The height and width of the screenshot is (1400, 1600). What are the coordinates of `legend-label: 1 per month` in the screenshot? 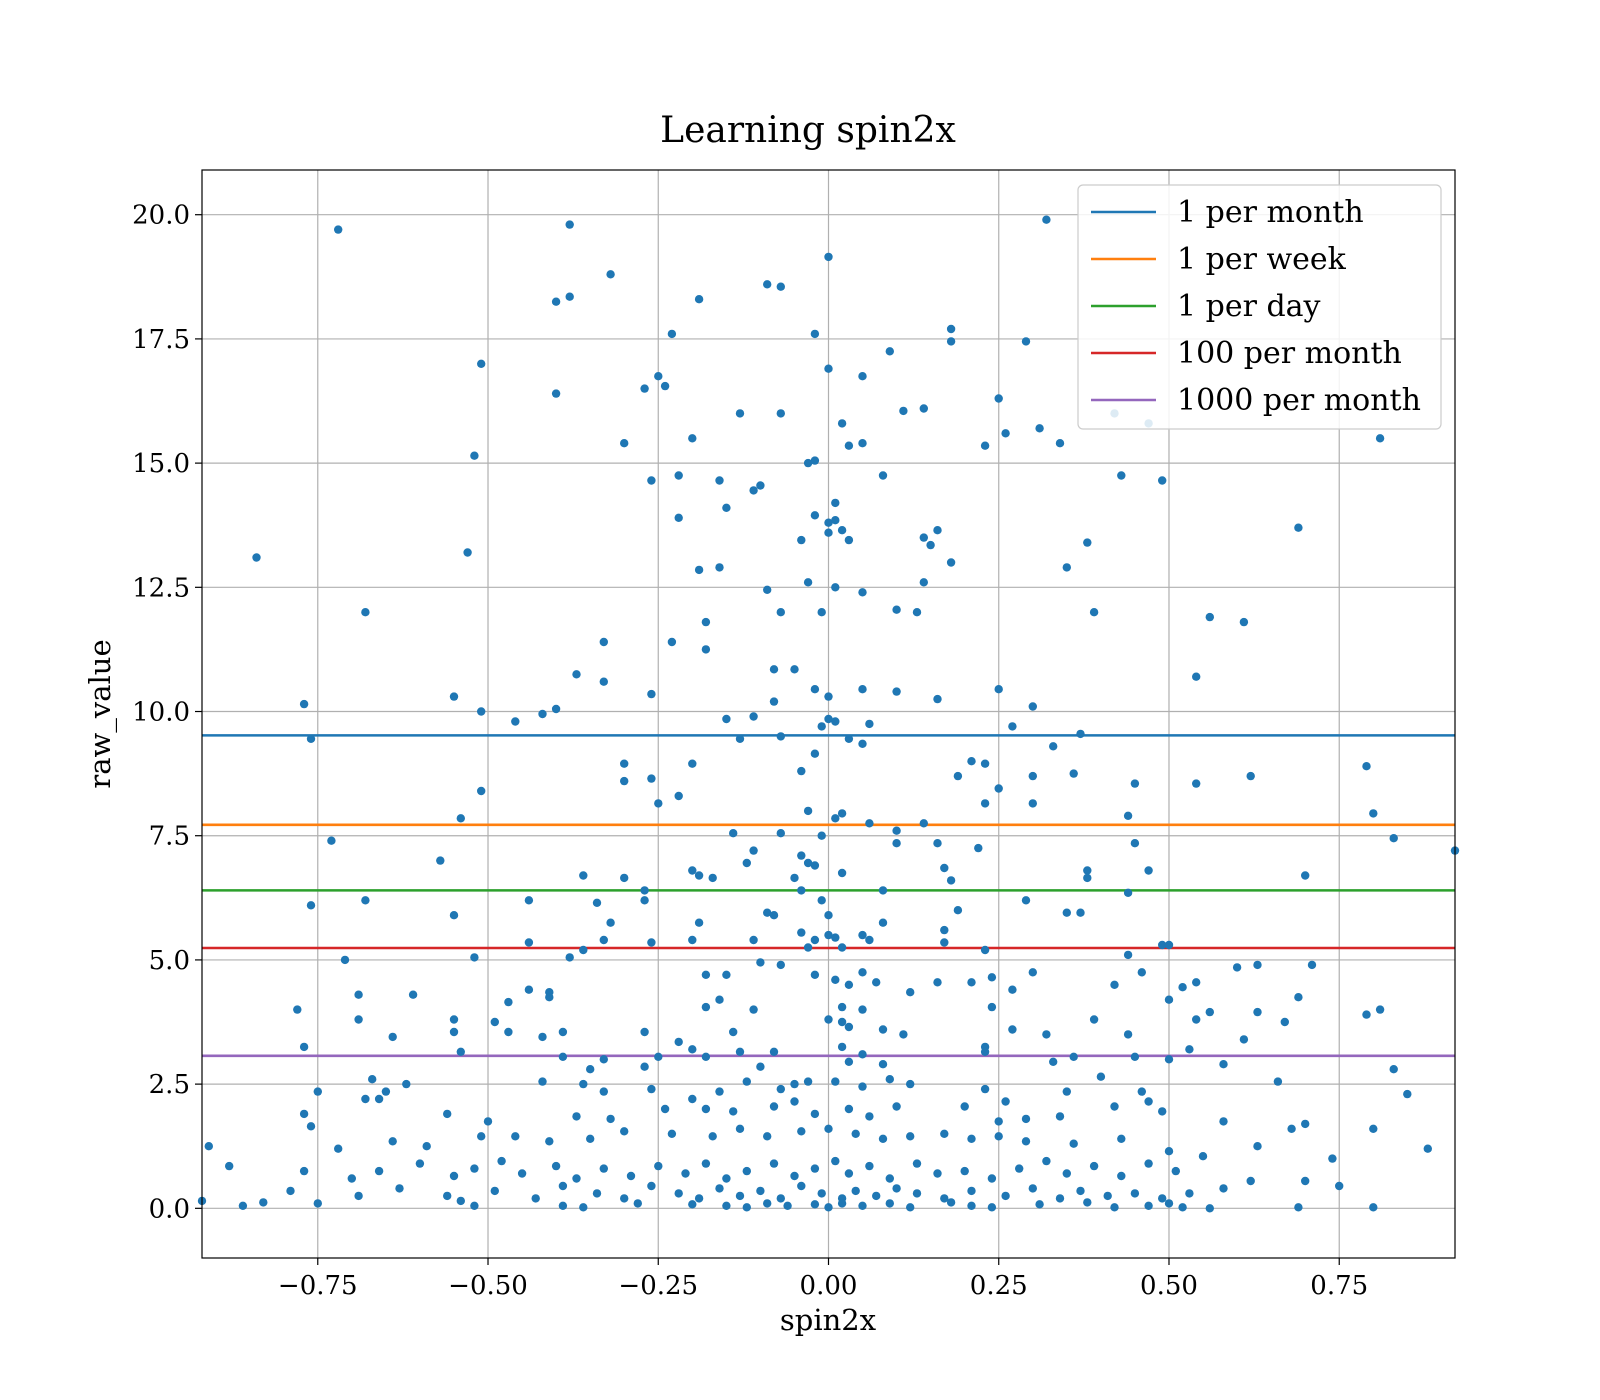 It's located at (1270, 212).